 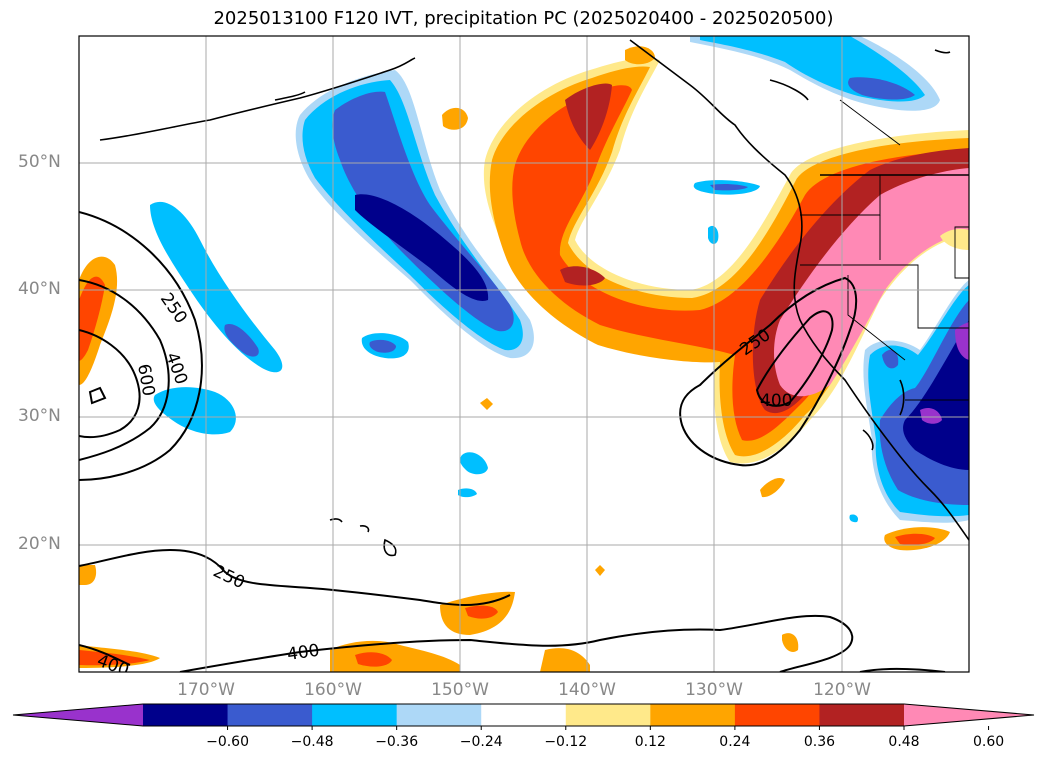 I want to click on lat-label: 20°N, so click(x=39, y=544).